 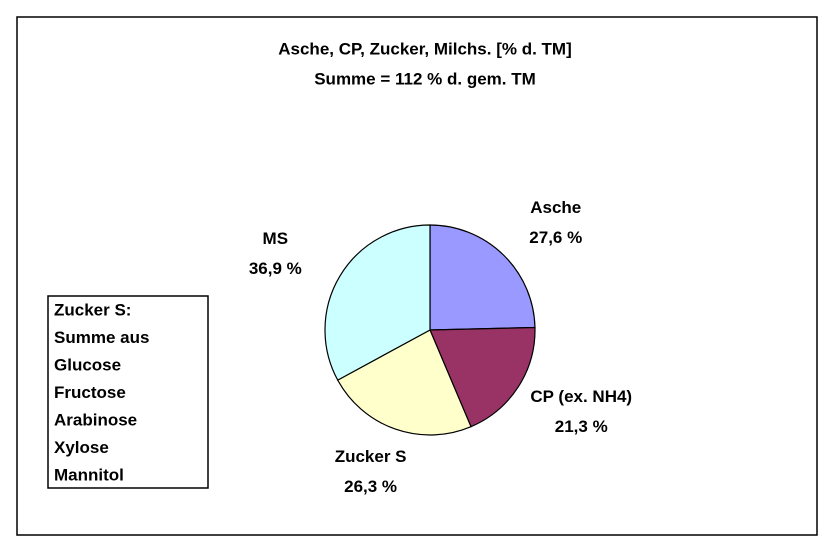 What do you see at coordinates (555, 207) in the screenshot?
I see `slice-label: Asche` at bounding box center [555, 207].